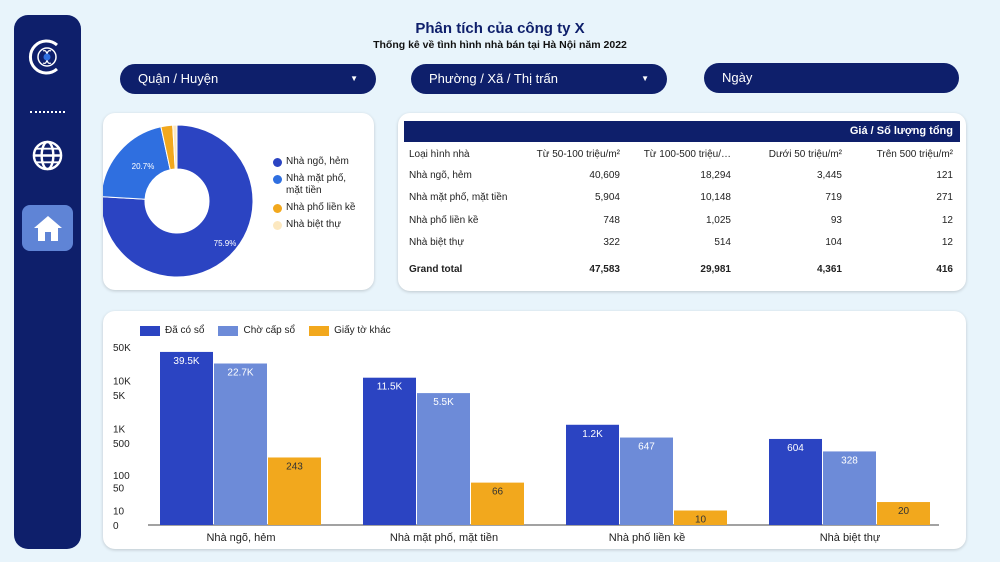  I want to click on x-category-label: Nhà ngõ, hẻm, so click(240, 538).